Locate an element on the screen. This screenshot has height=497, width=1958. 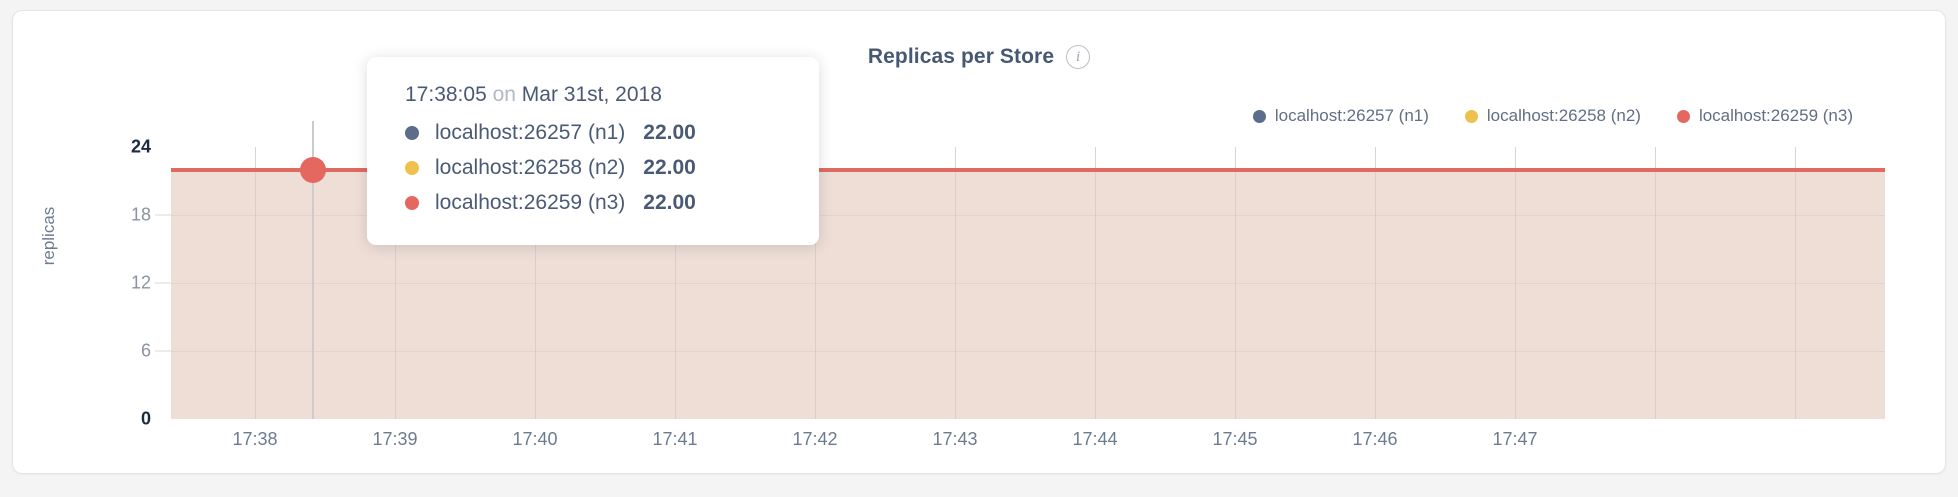
tooltip-row-n1: localhost:26257 (n1) 22.00 is located at coordinates (593, 133).